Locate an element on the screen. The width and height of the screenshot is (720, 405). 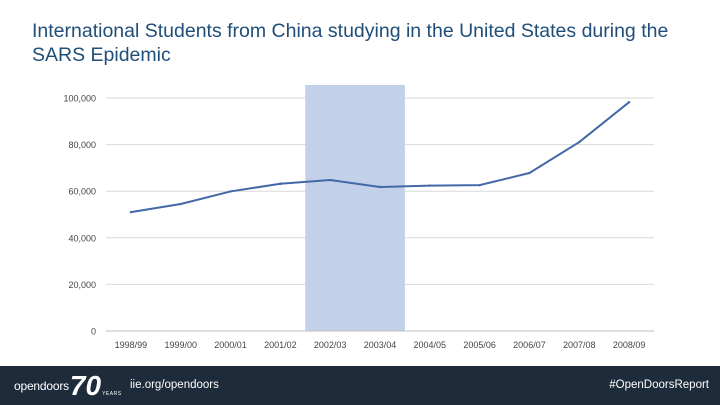
footer-url-link: iie.org/opendoors is located at coordinates (174, 385).